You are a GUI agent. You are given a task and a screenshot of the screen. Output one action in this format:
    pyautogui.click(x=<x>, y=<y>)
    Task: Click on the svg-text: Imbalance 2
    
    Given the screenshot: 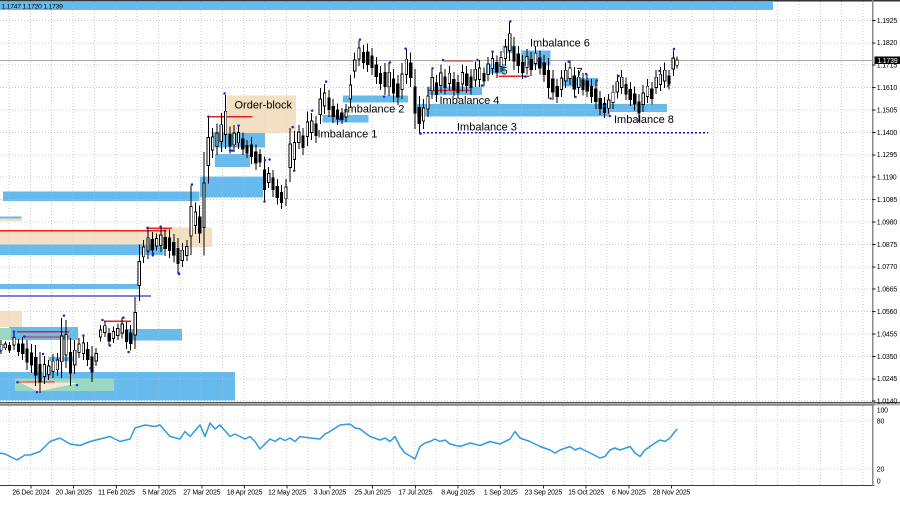 What is the action you would take?
    pyautogui.click(x=375, y=109)
    